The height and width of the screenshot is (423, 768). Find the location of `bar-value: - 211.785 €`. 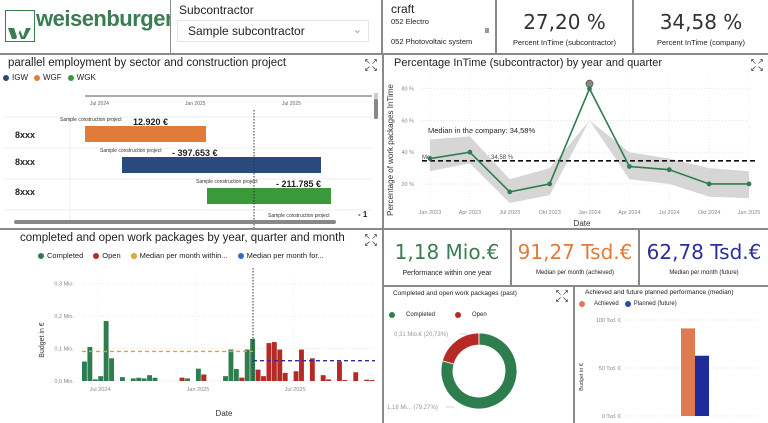

bar-value: - 211.785 € is located at coordinates (298, 184).